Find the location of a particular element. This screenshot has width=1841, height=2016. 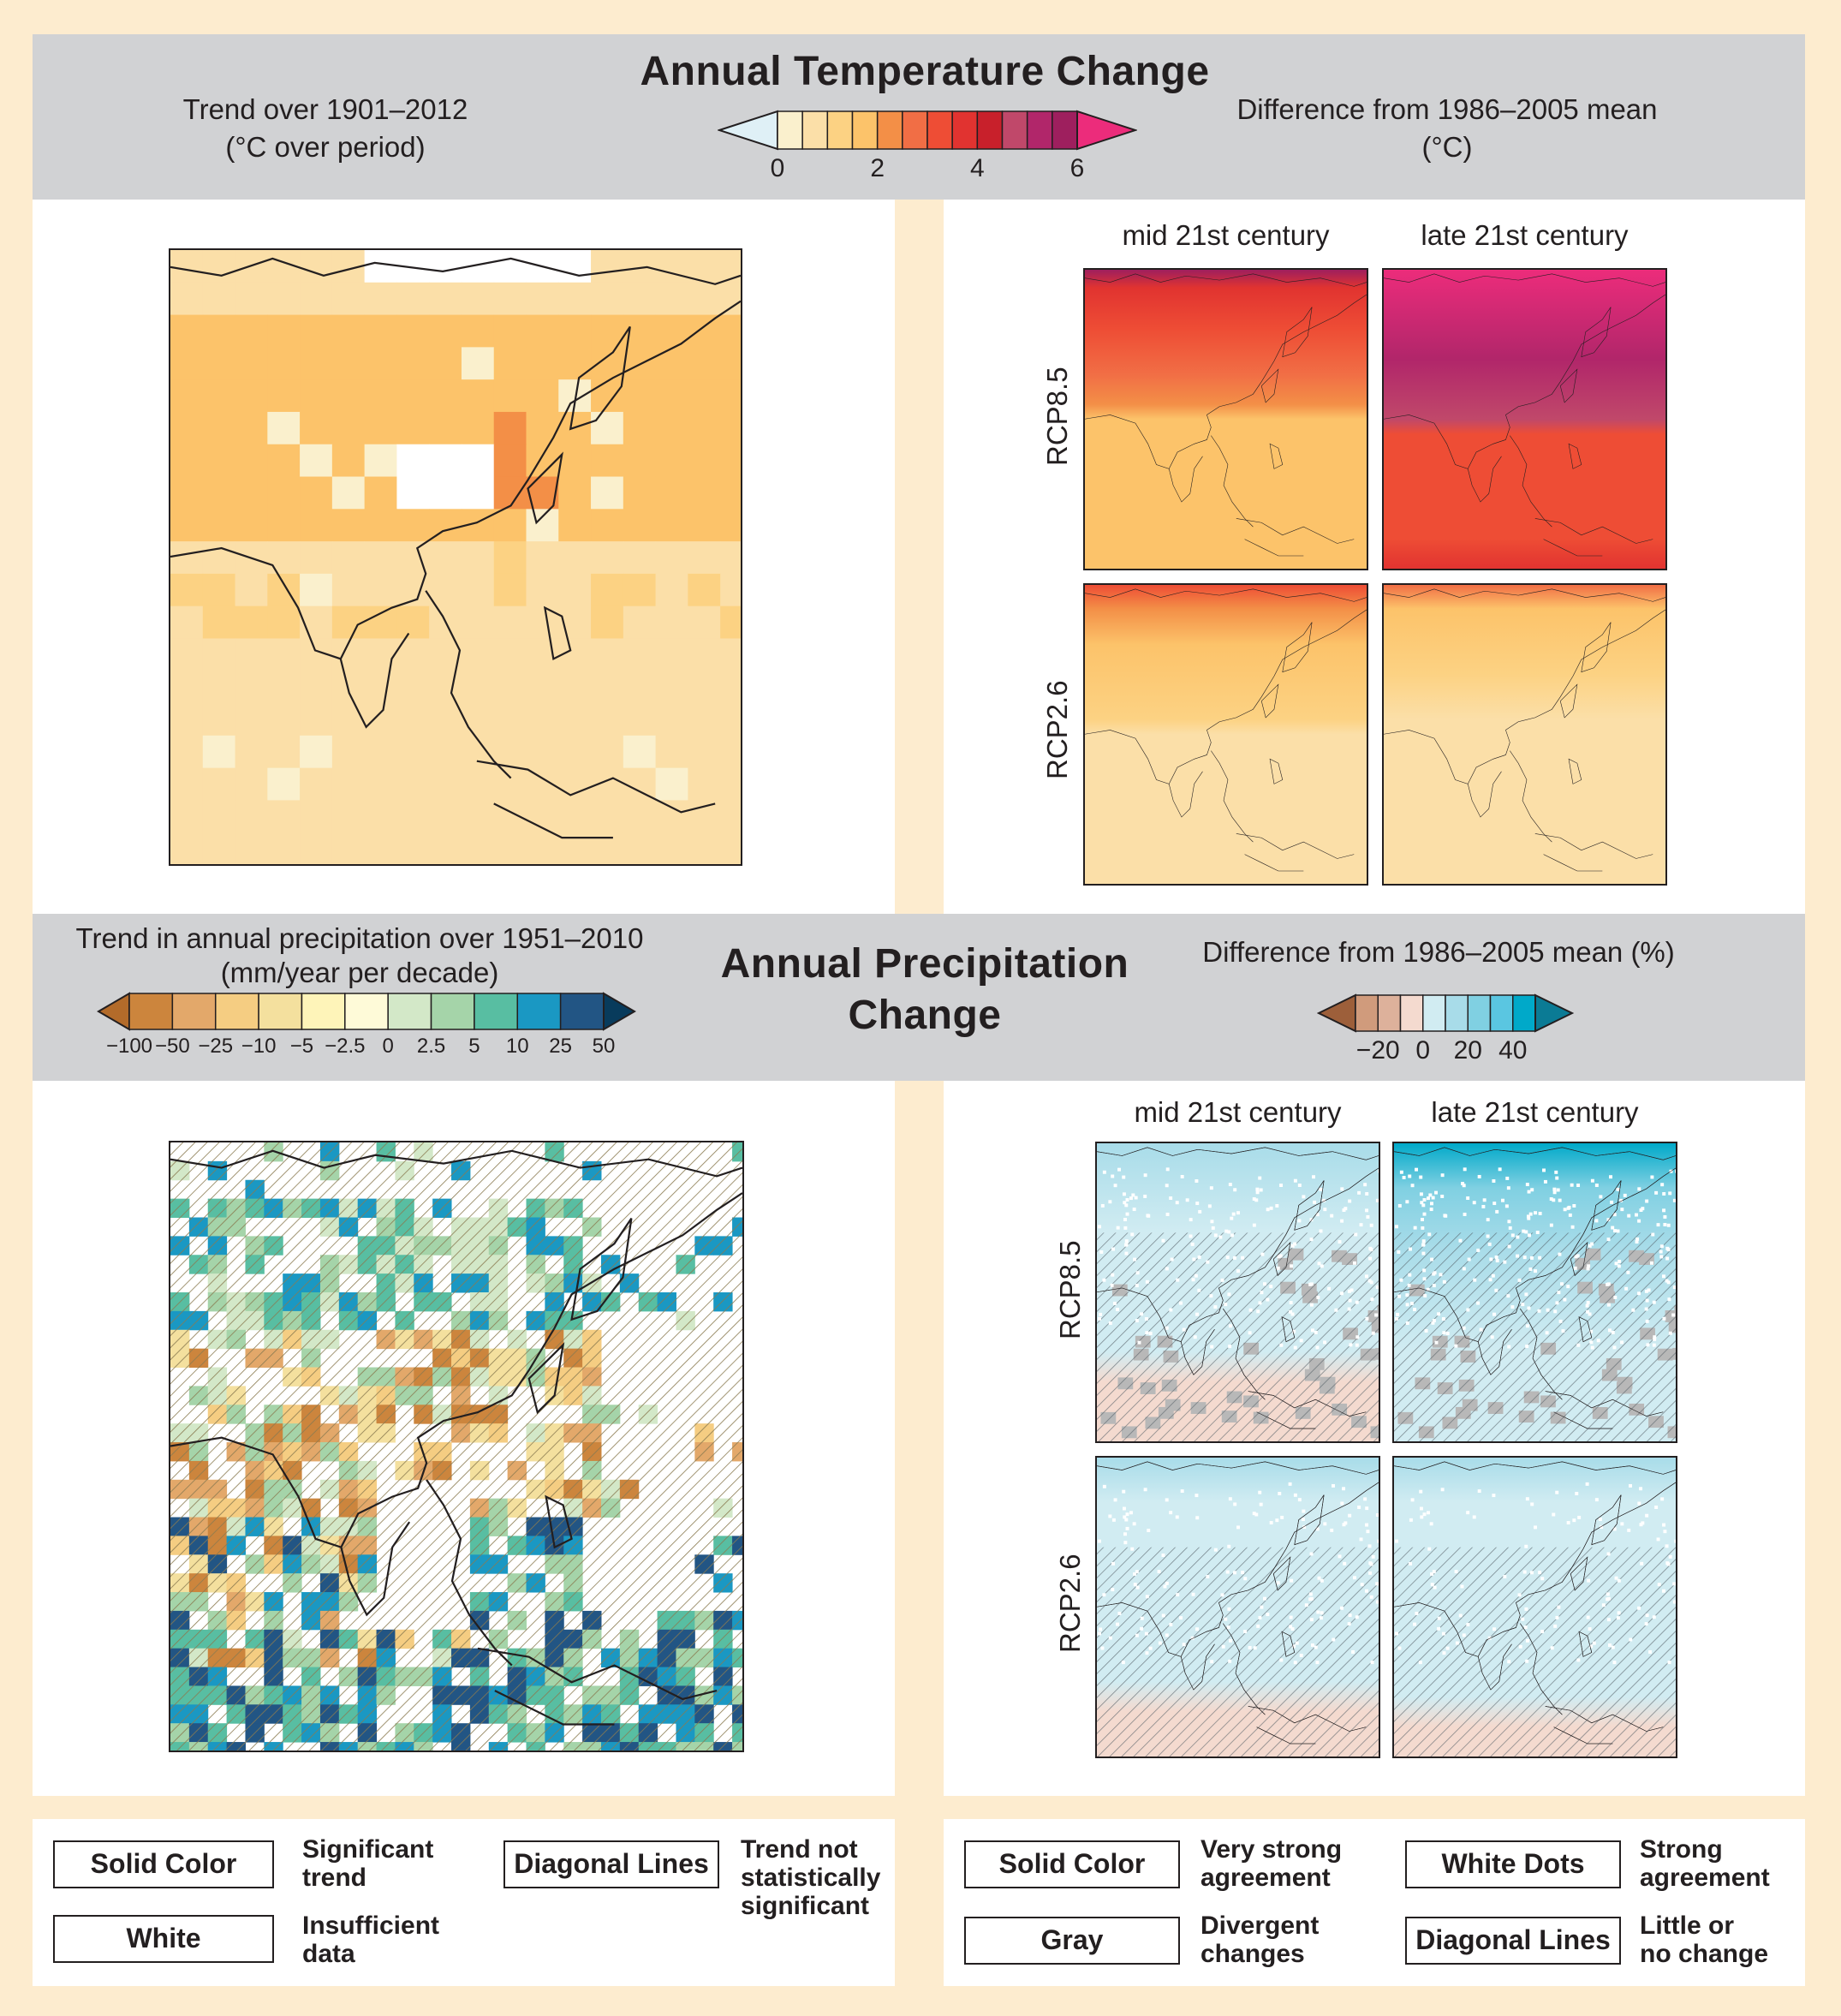

precipitation-trend-colorbar is located at coordinates (367, 1011).